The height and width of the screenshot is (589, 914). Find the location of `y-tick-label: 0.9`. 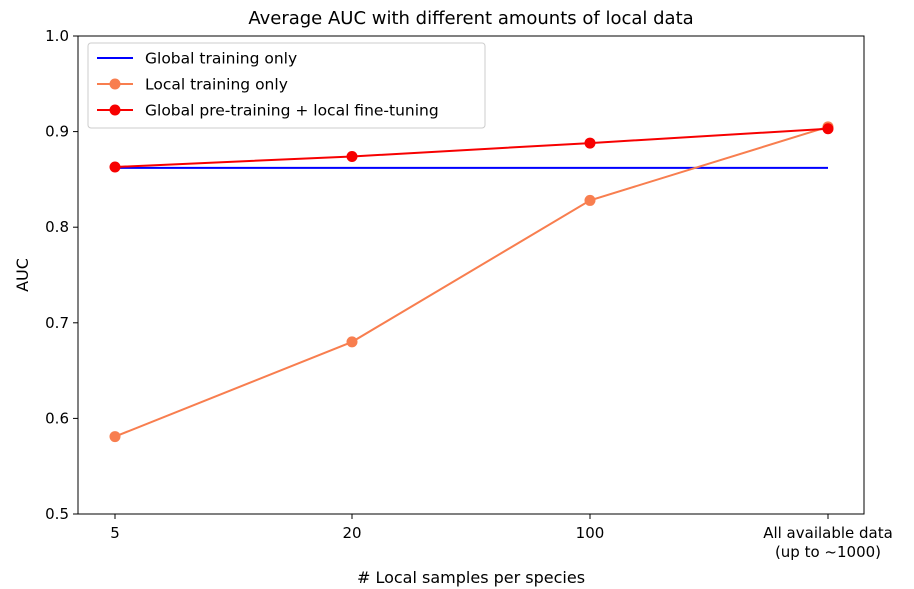

y-tick-label: 0.9 is located at coordinates (57, 132).